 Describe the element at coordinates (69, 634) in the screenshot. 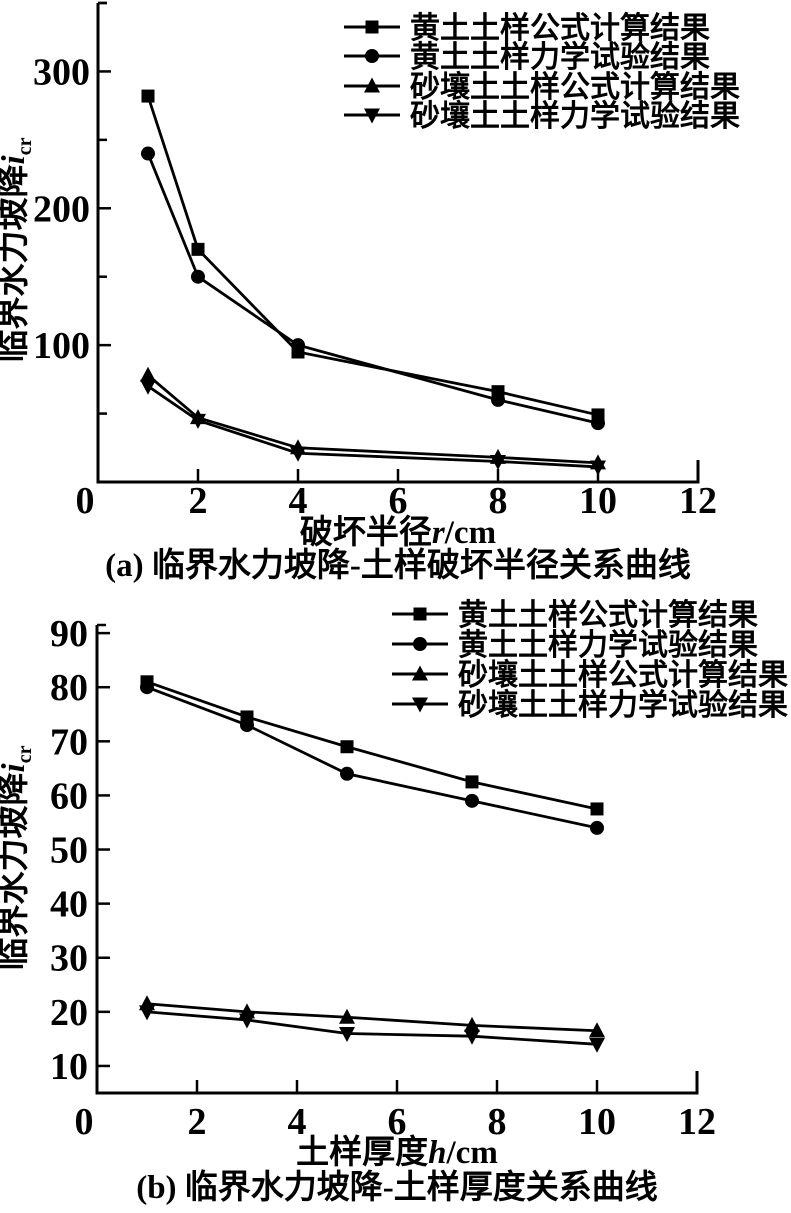

I see `y-tick-label: 90` at that location.